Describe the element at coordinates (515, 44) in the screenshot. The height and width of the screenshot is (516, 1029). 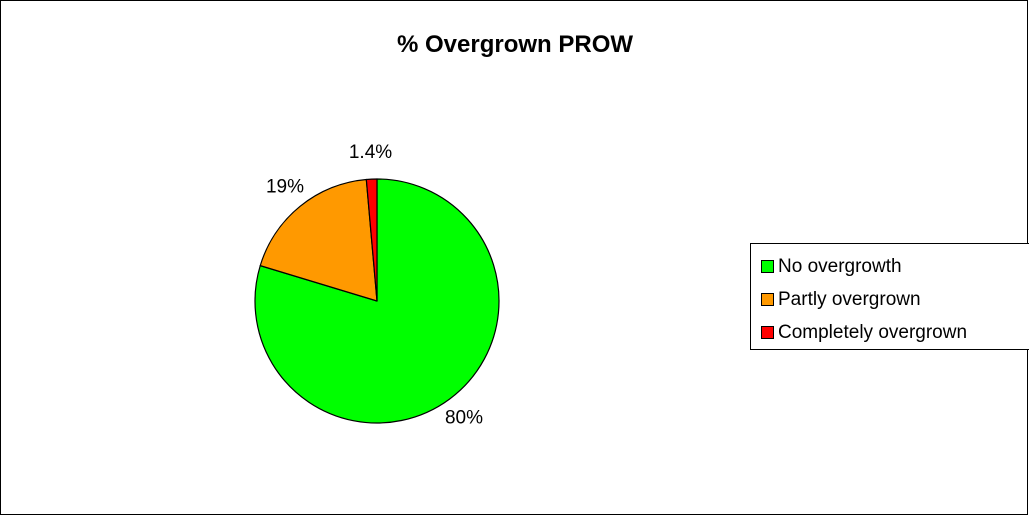
I see `chart-title: % Overgrown PROW` at that location.